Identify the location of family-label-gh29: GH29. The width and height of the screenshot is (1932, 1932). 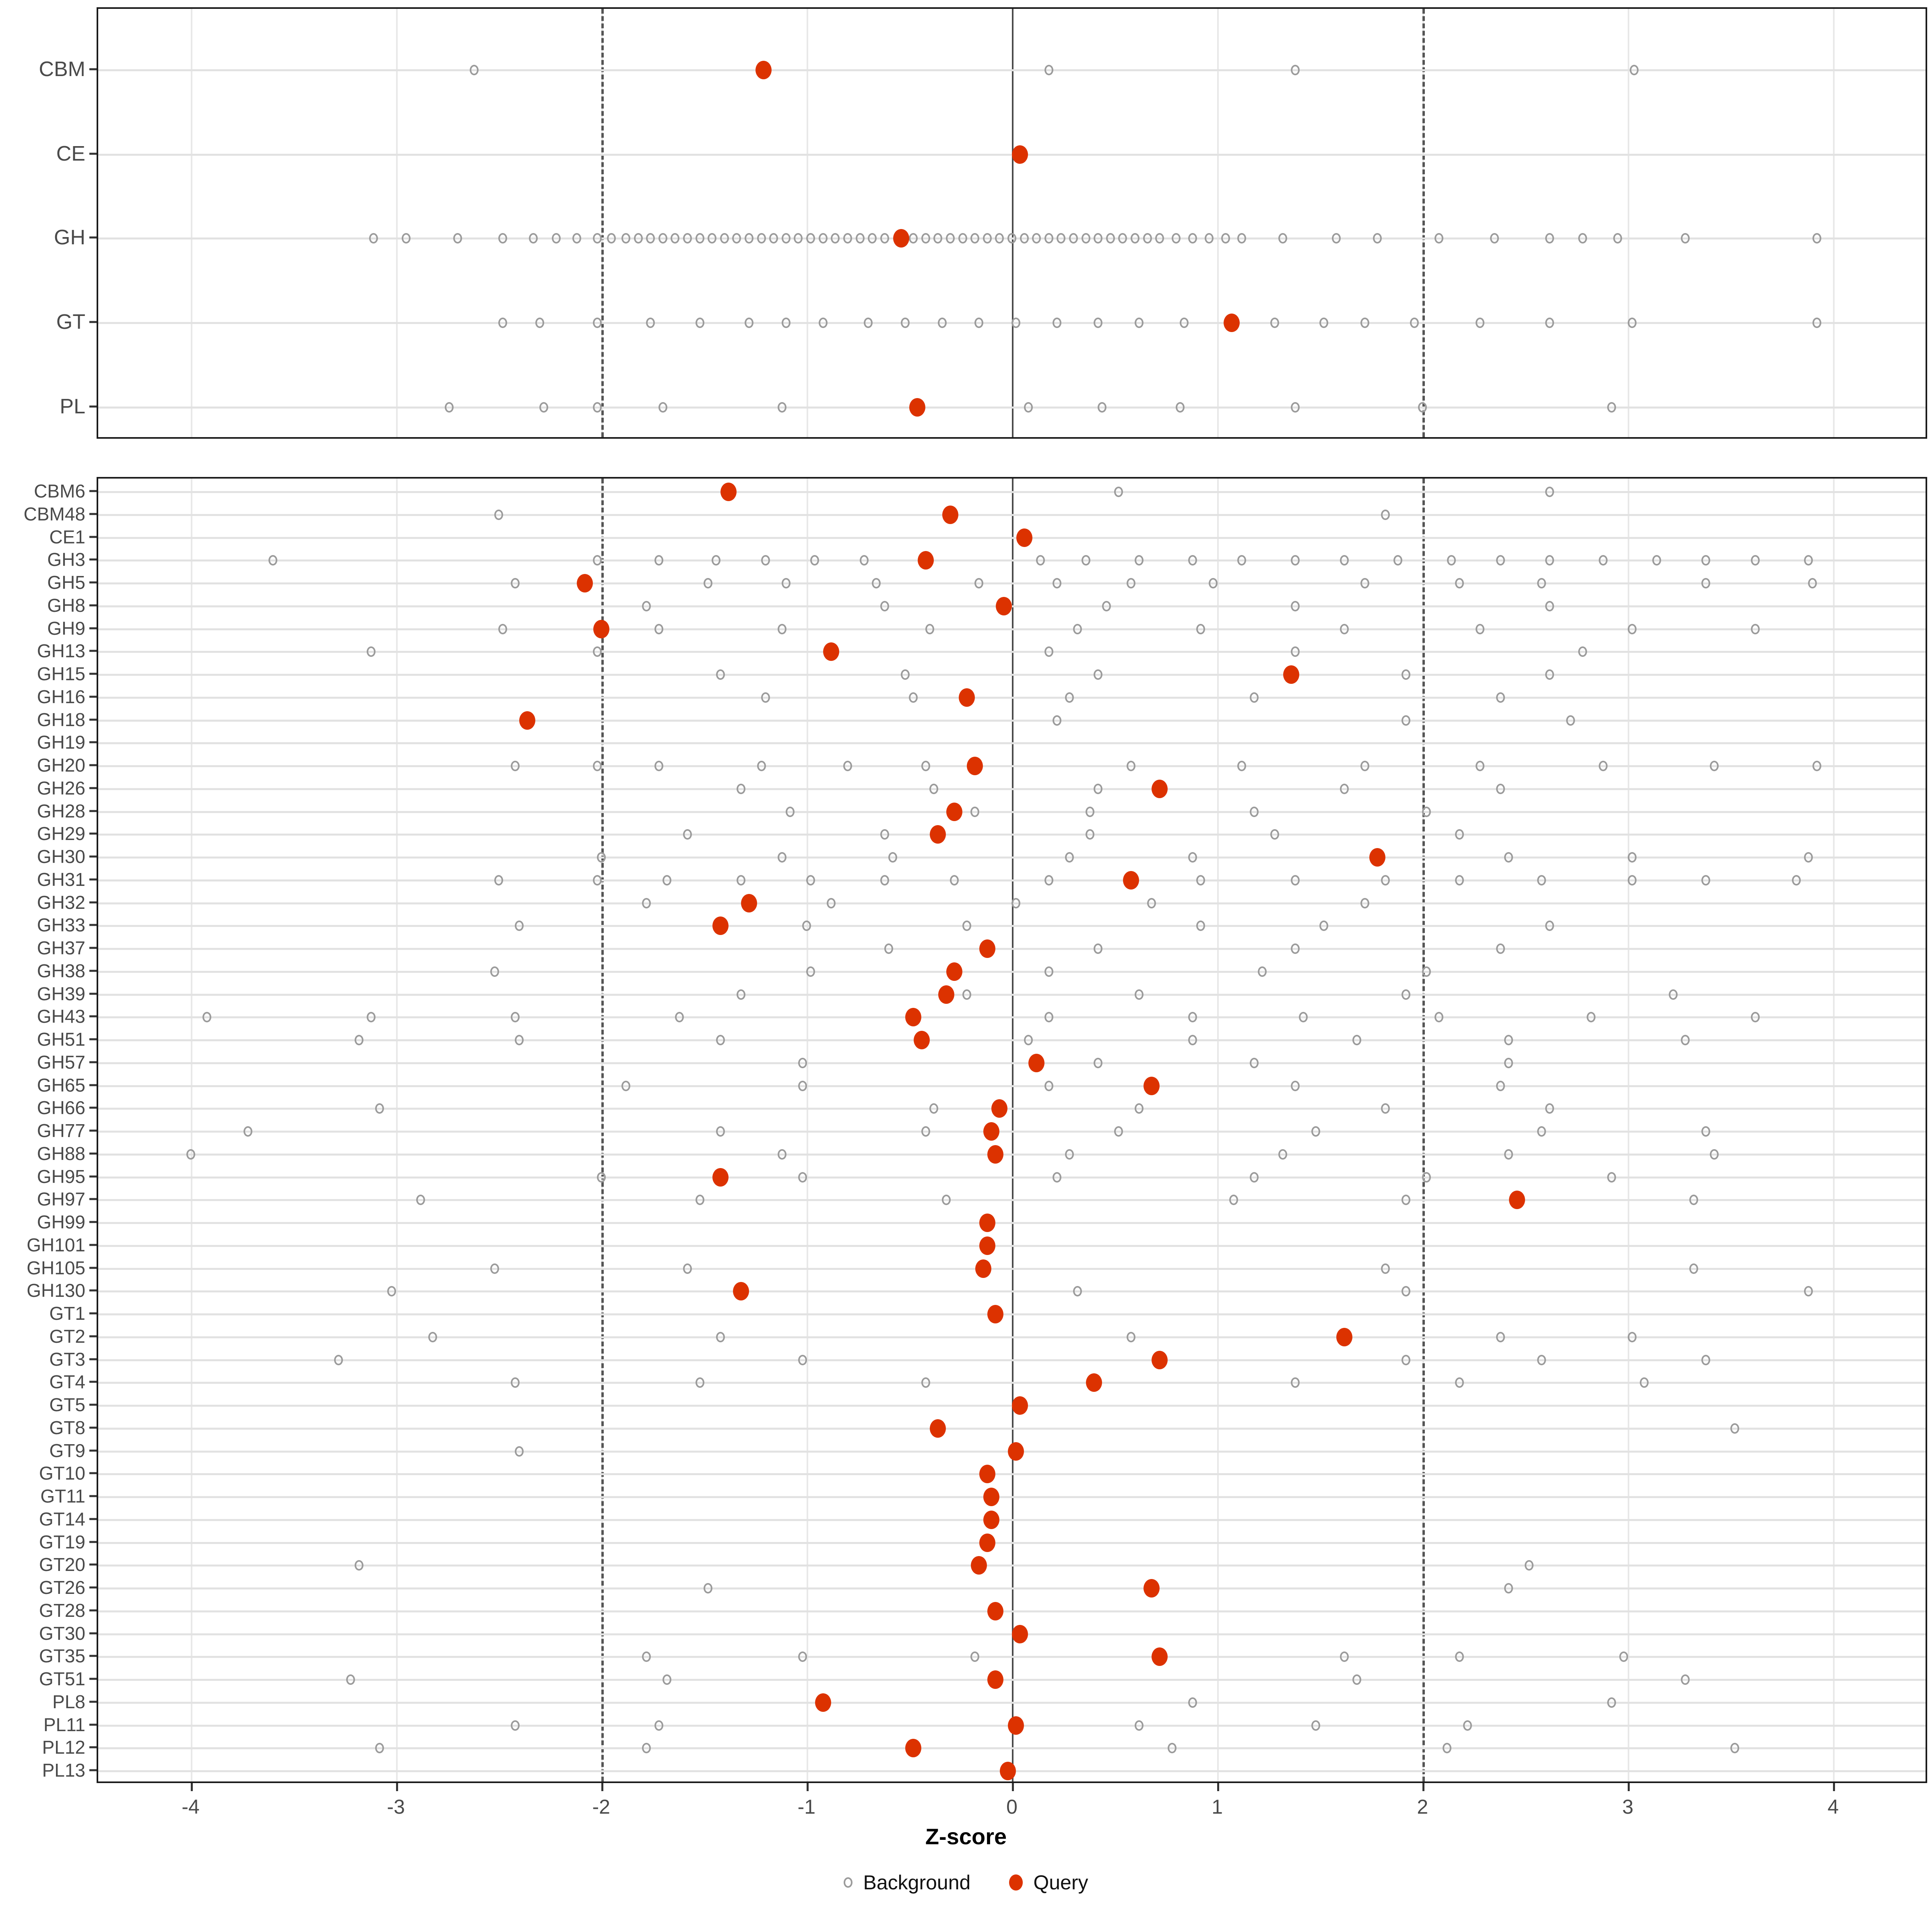
(61, 833).